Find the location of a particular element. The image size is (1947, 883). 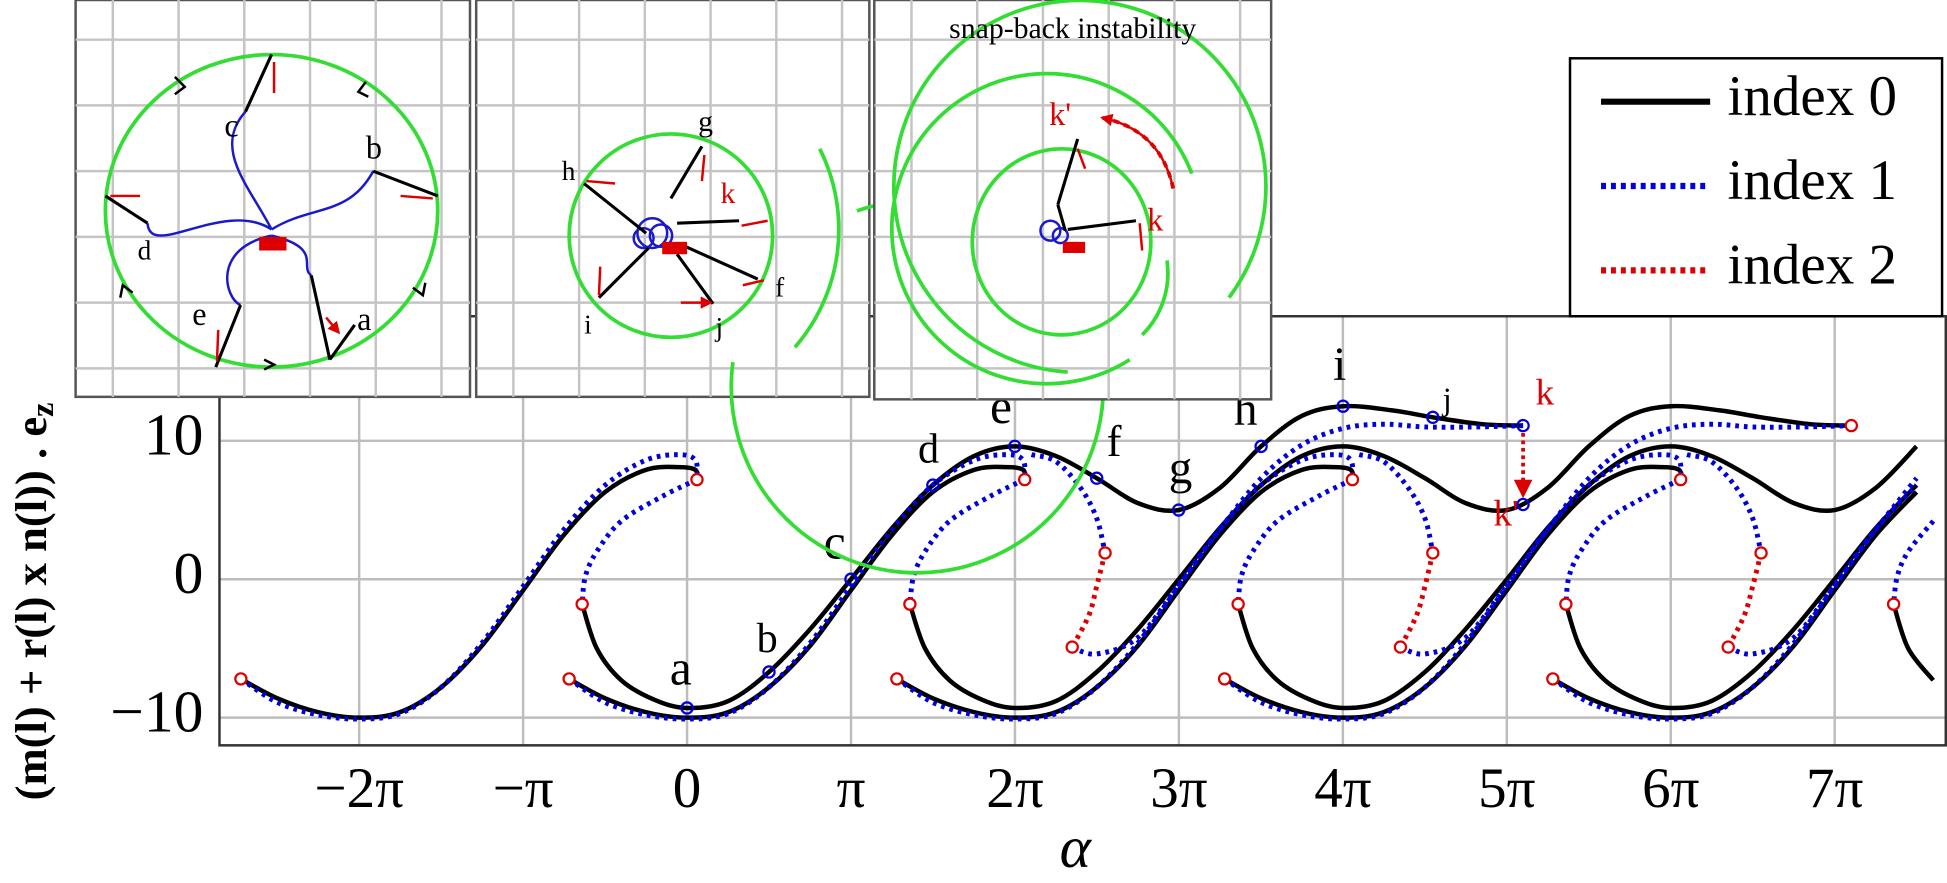

inset-label: i is located at coordinates (588, 325).